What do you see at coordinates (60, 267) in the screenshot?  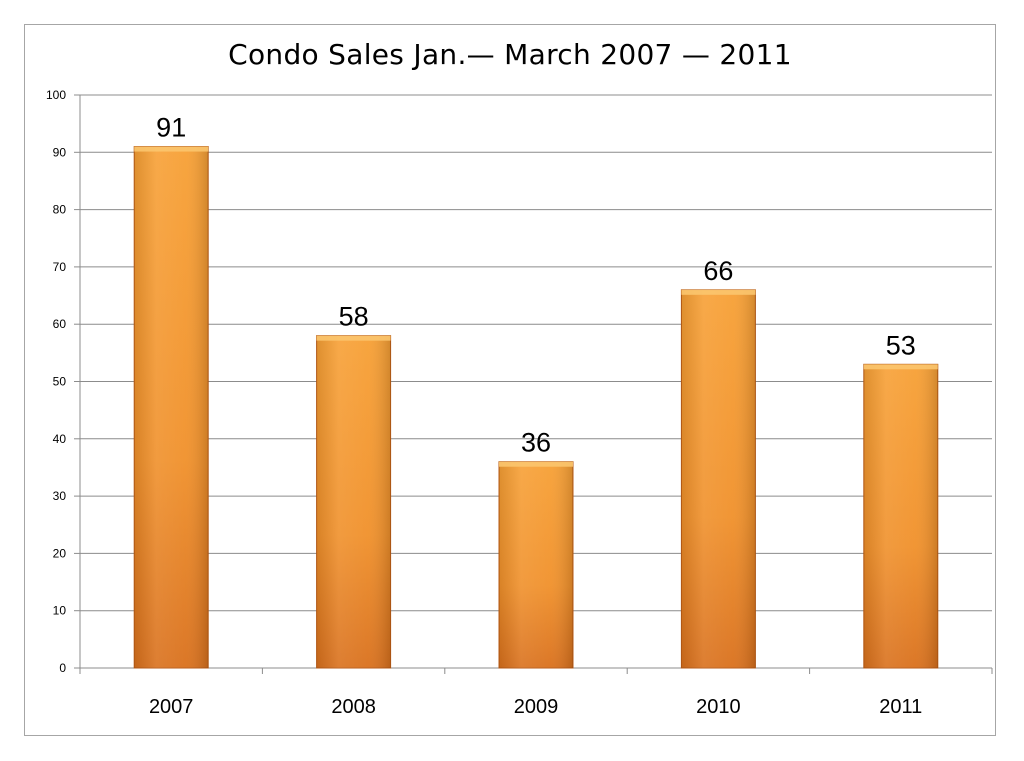 I see `y-tick-label: 70` at bounding box center [60, 267].